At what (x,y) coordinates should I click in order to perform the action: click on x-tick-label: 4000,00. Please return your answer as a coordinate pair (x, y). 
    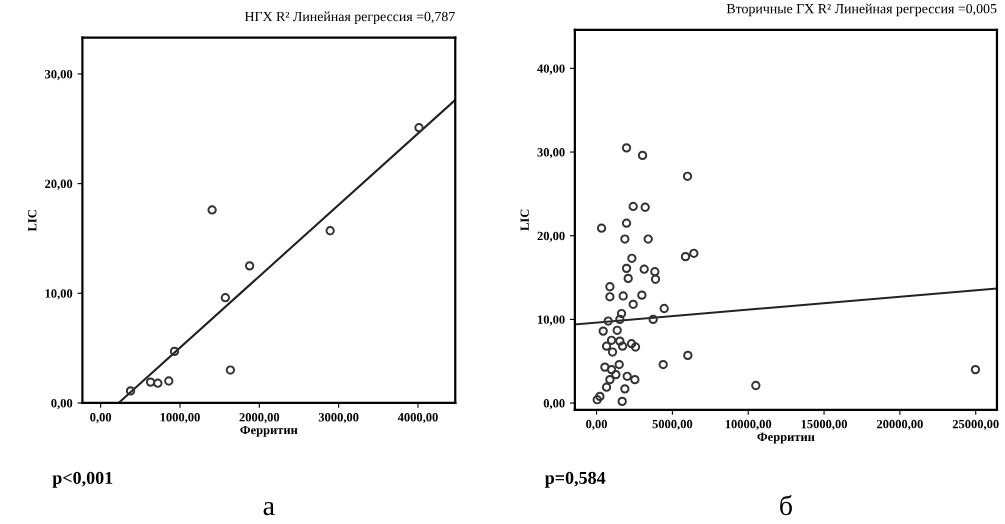
    Looking at the image, I should click on (417, 418).